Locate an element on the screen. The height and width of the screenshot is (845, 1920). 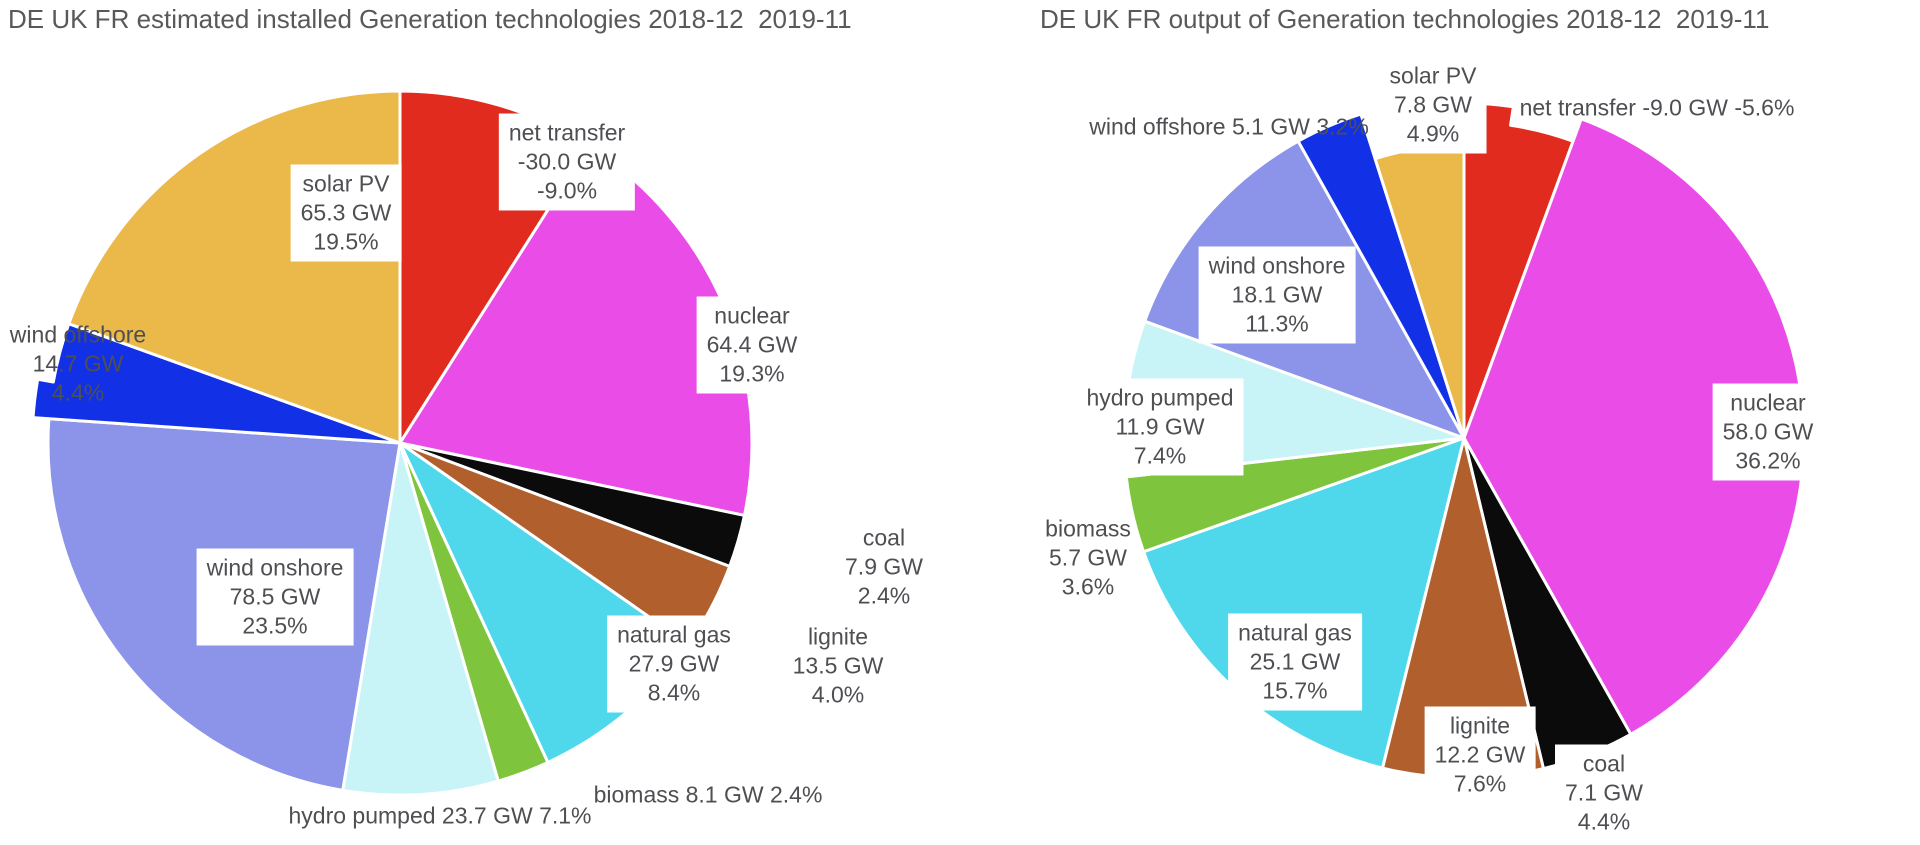
label-output-wind-onshore: wind onshore 18.1 GW 11.3% is located at coordinates (1277, 295).